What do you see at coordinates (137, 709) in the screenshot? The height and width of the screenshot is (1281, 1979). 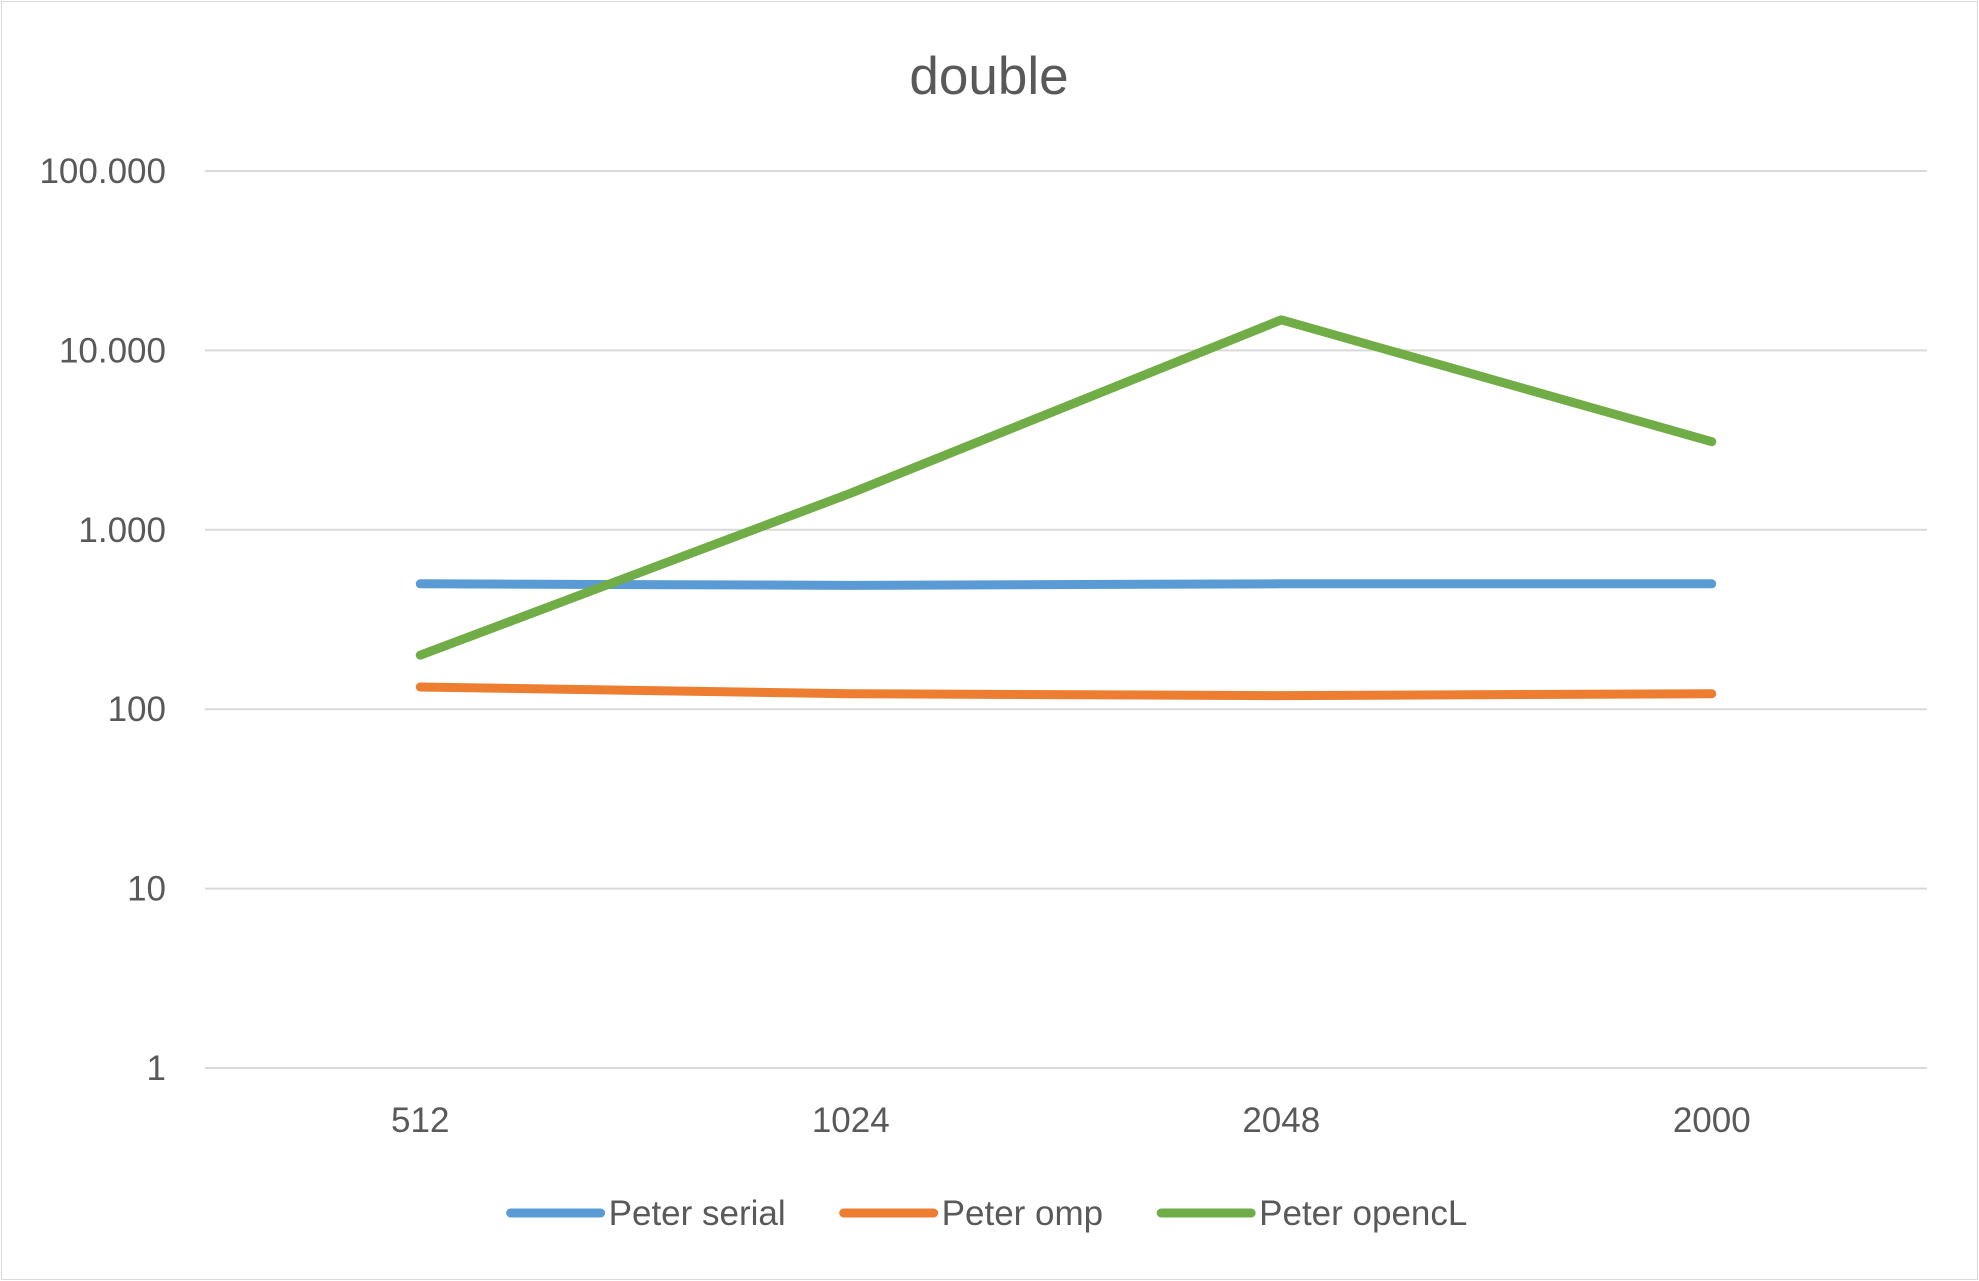 I see `y-tick-label: 100` at bounding box center [137, 709].